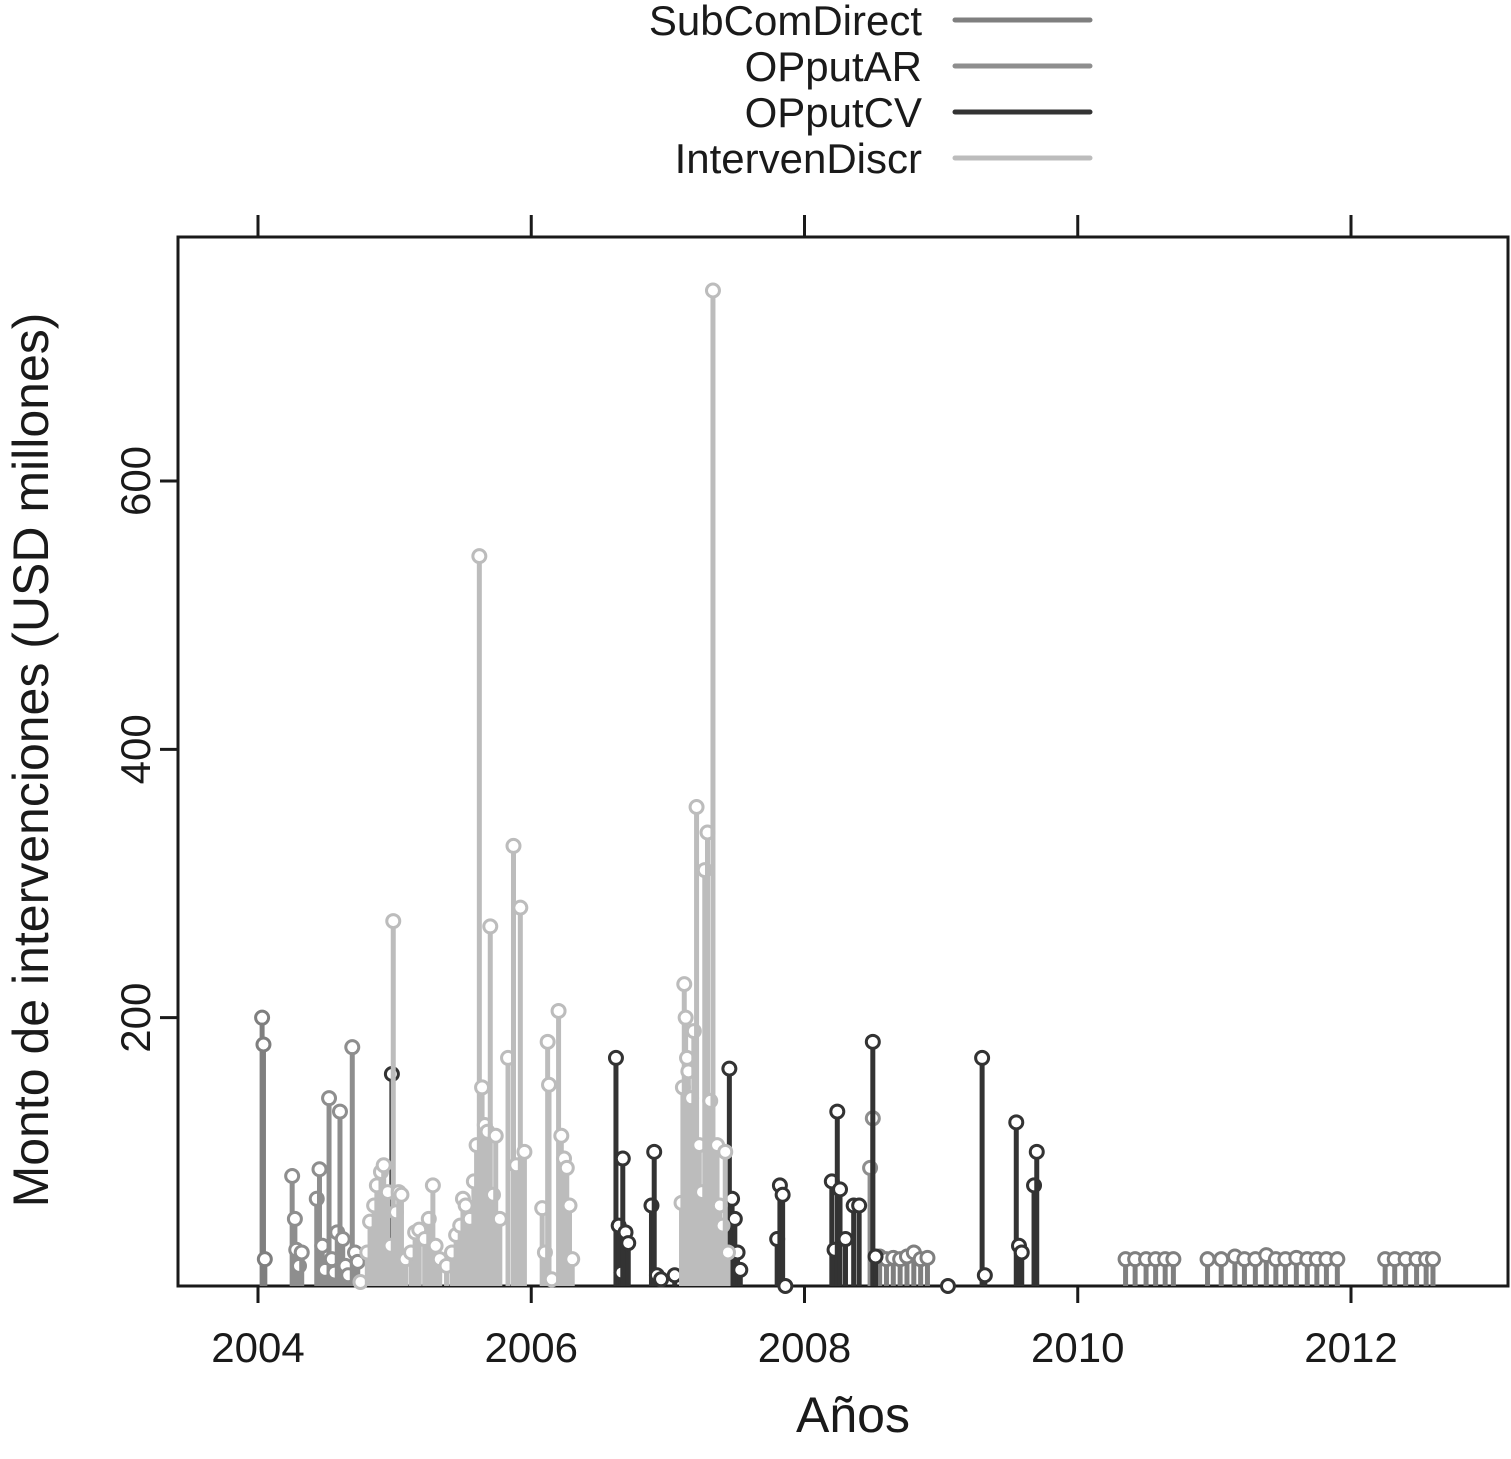 Image resolution: width=1511 pixels, height=1459 pixels. I want to click on x-tick-label: 2004, so click(257, 1347).